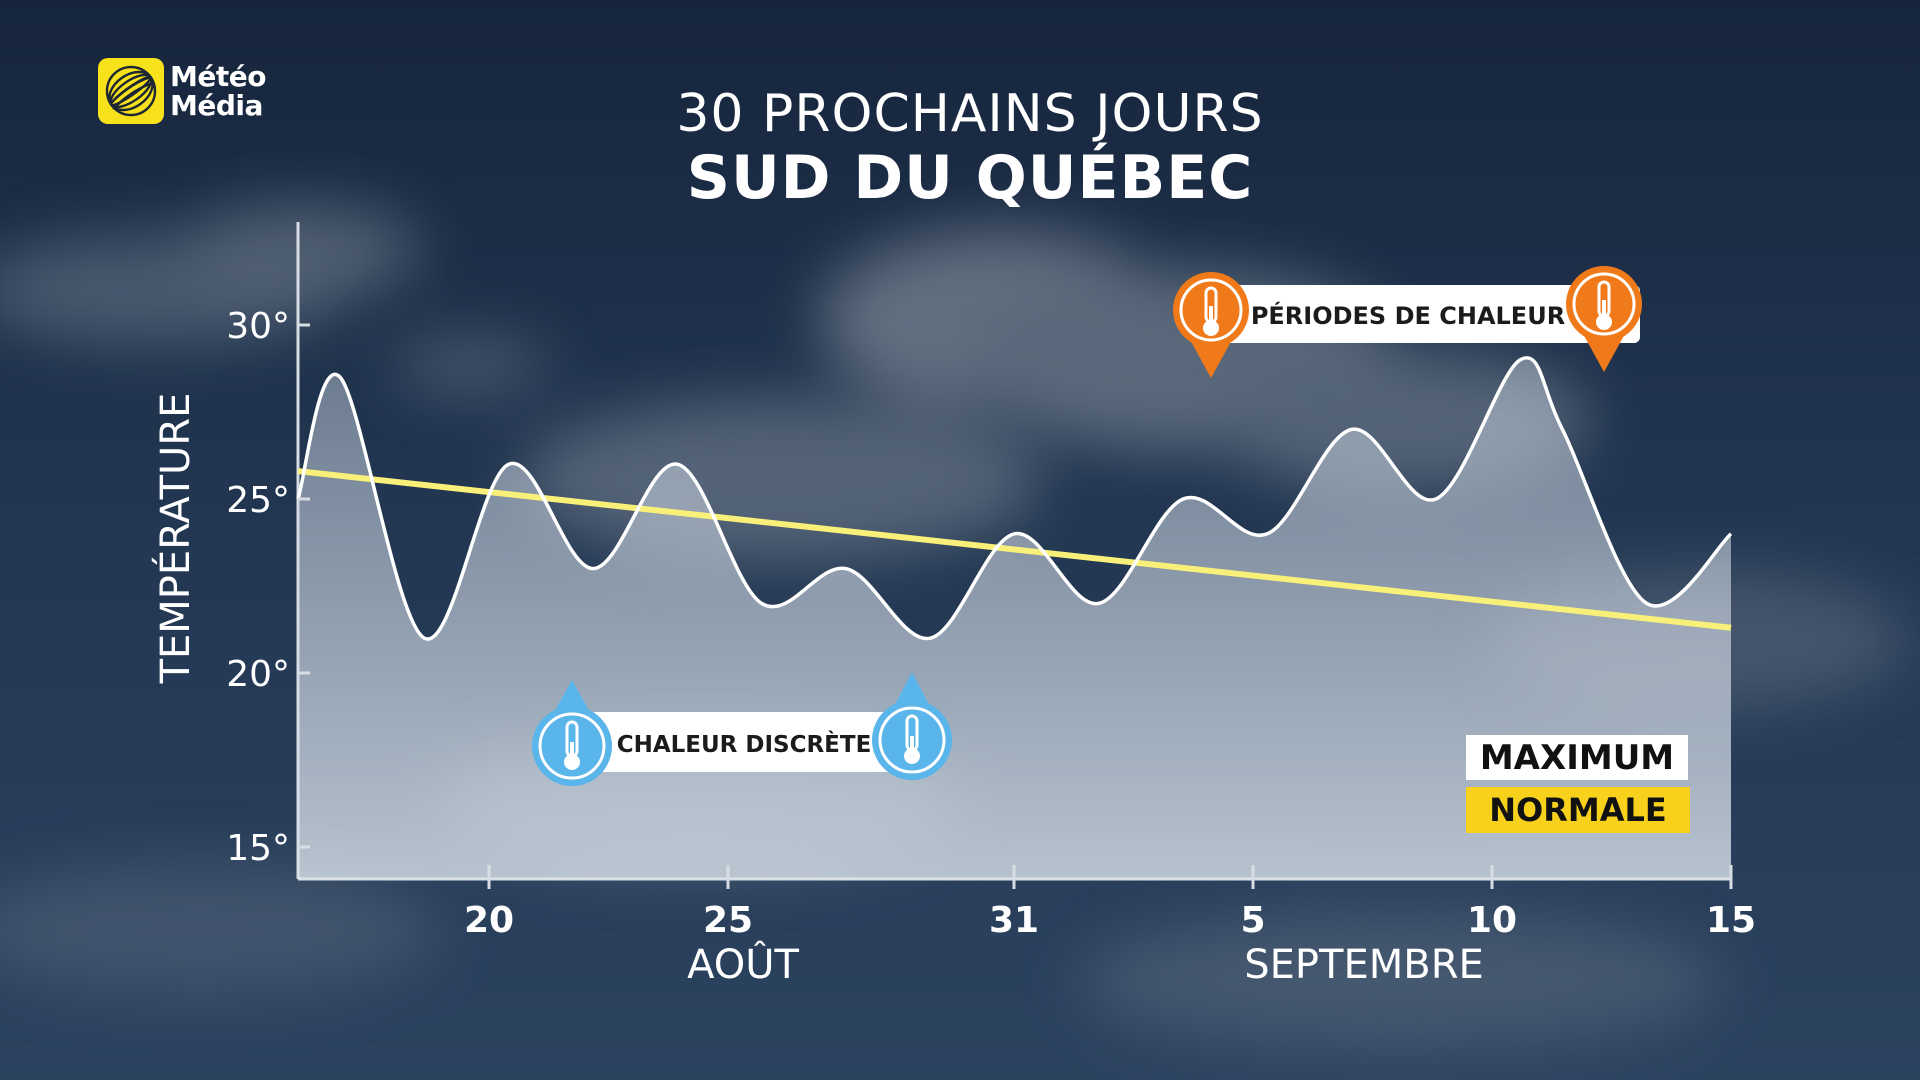 Image resolution: width=1920 pixels, height=1080 pixels. Describe the element at coordinates (268, 587) in the screenshot. I see `y-tick-labels: 15° 20° 25° 30°` at that location.